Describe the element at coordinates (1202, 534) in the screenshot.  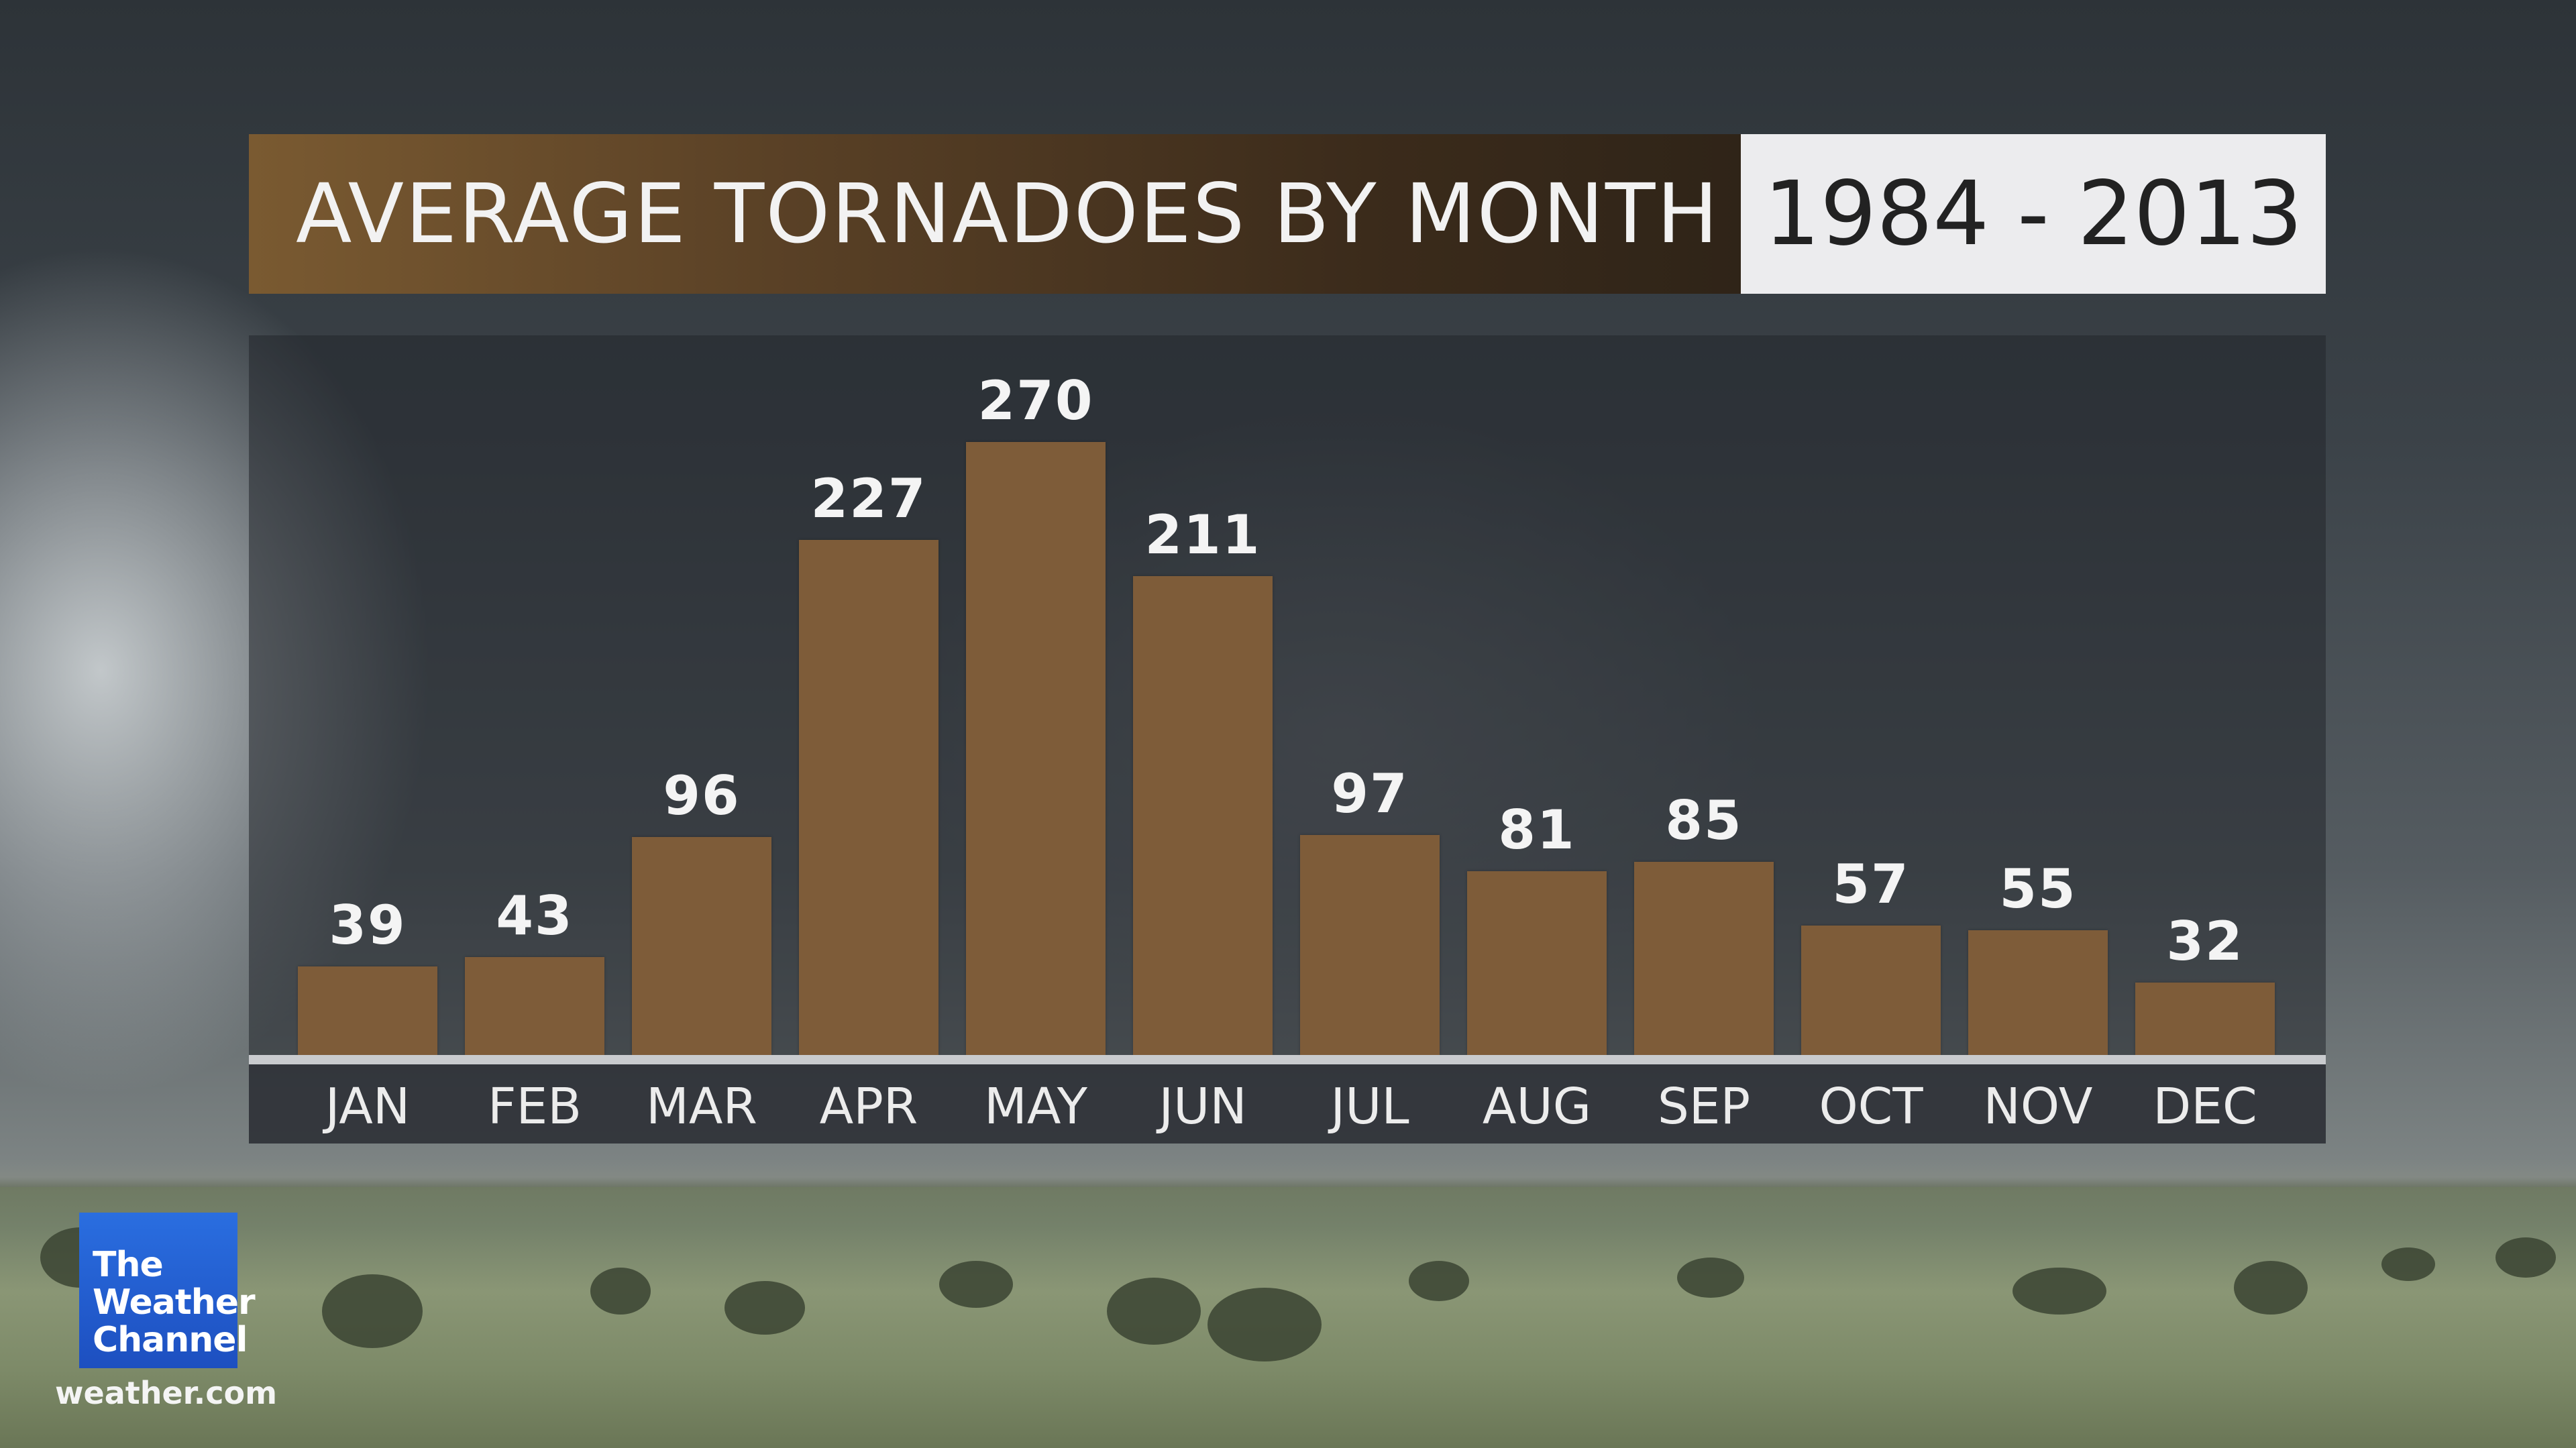
I see `value-label-jun: 211` at that location.